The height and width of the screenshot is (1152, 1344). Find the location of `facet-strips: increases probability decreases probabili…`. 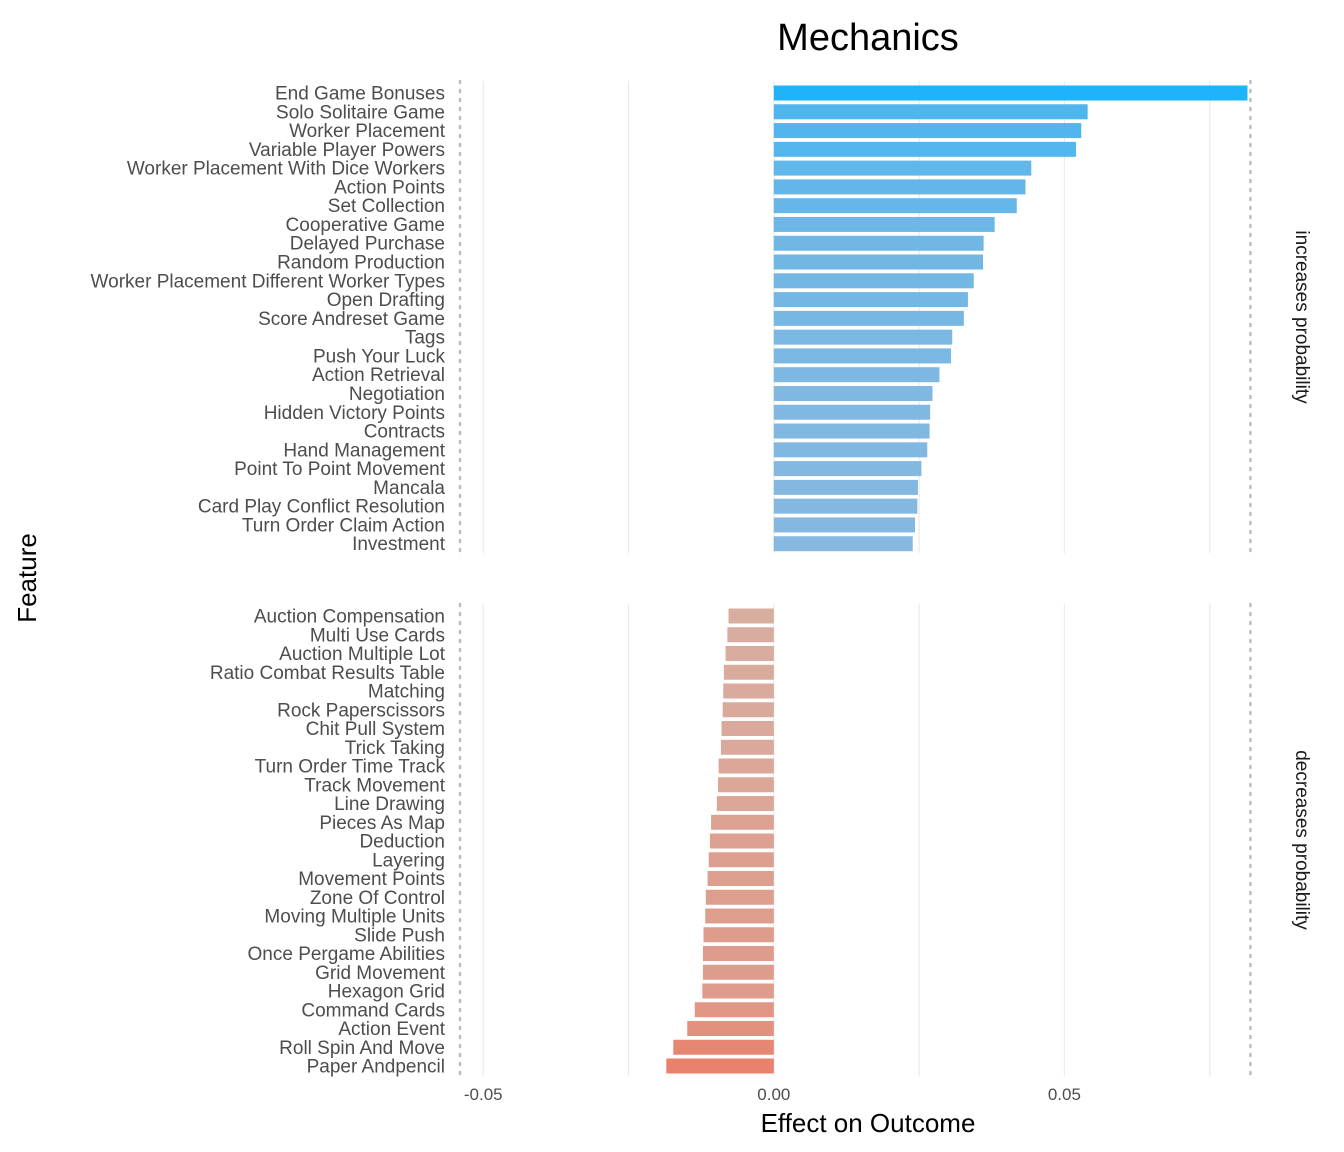

facet-strips: increases probability decreases probabili… is located at coordinates (1301, 580).